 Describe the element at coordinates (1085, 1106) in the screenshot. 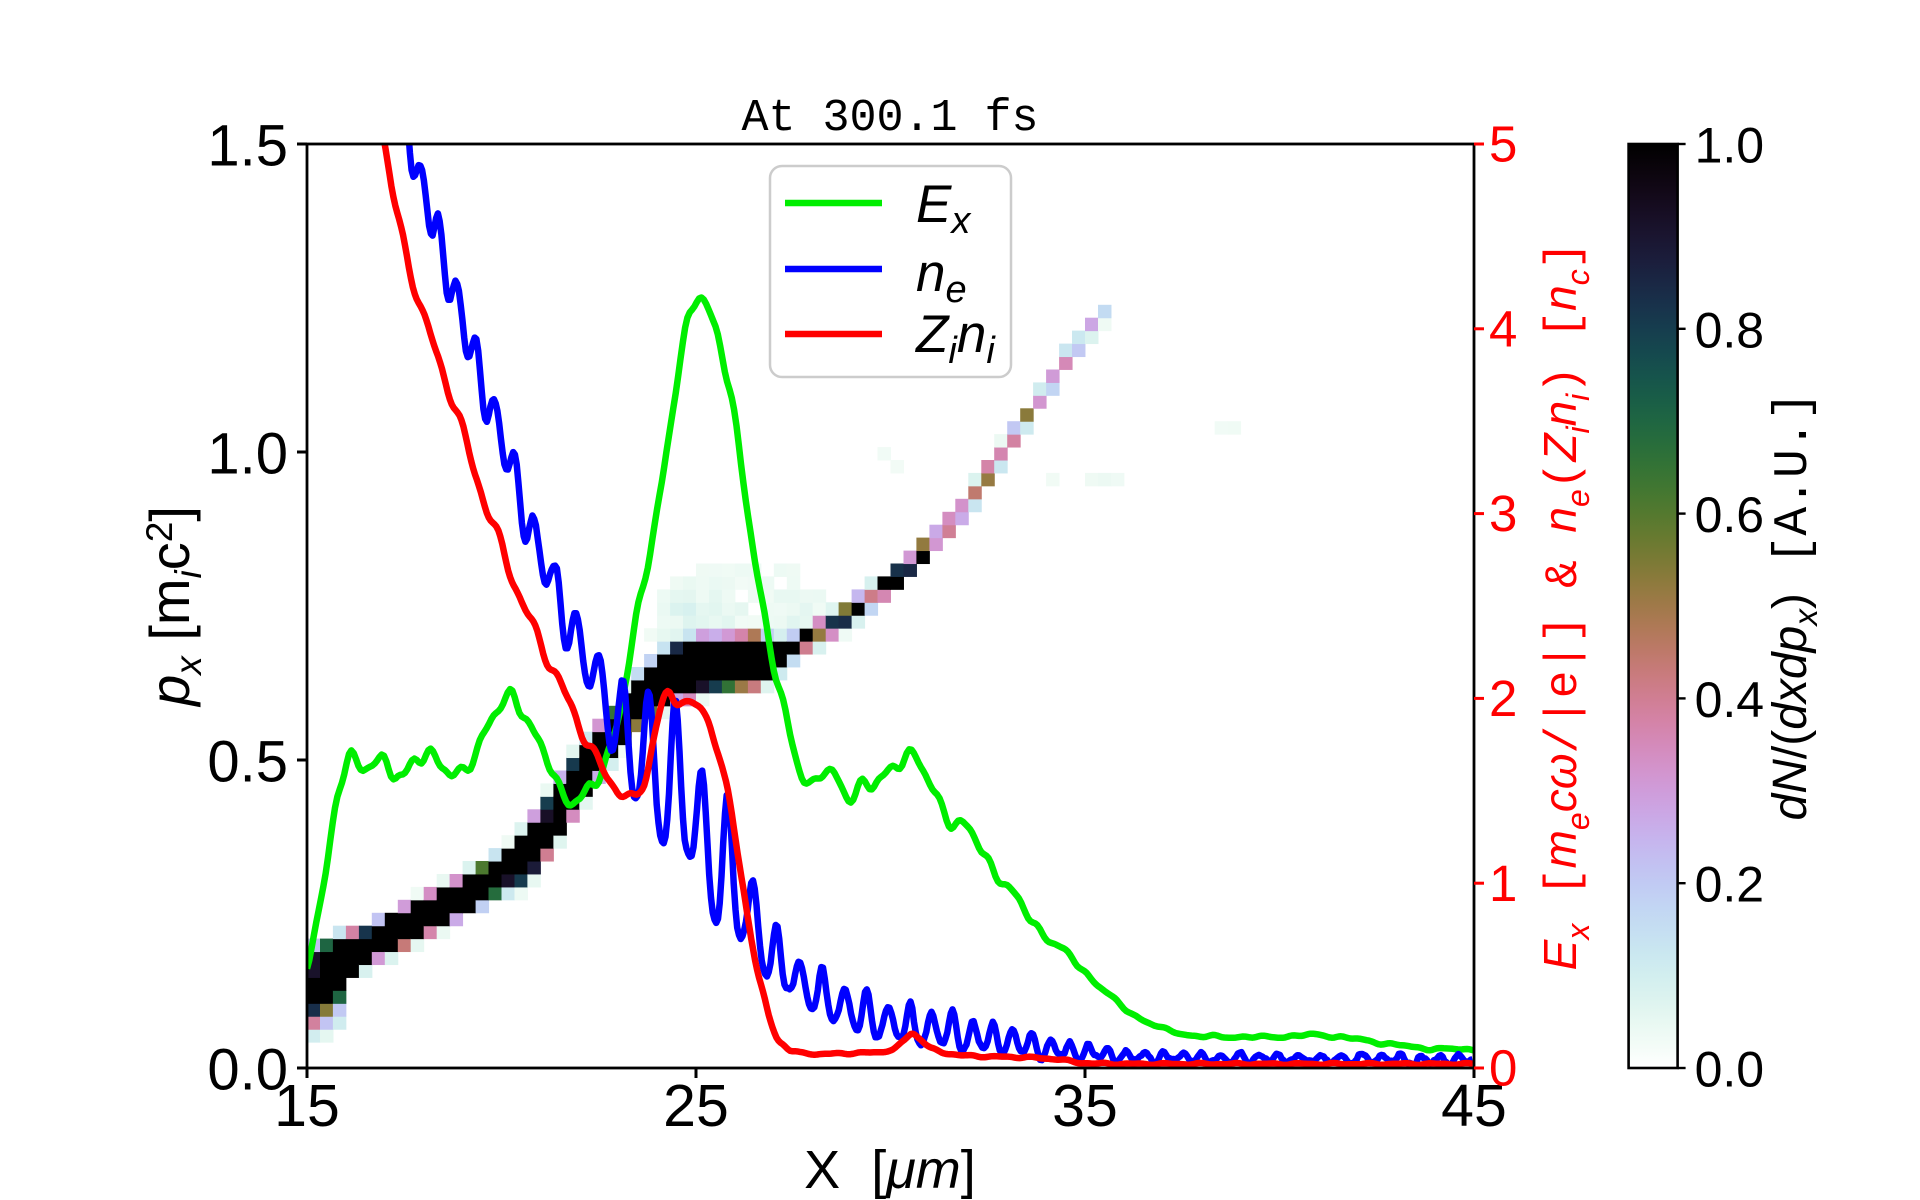

I see `svg-text: 35` at that location.